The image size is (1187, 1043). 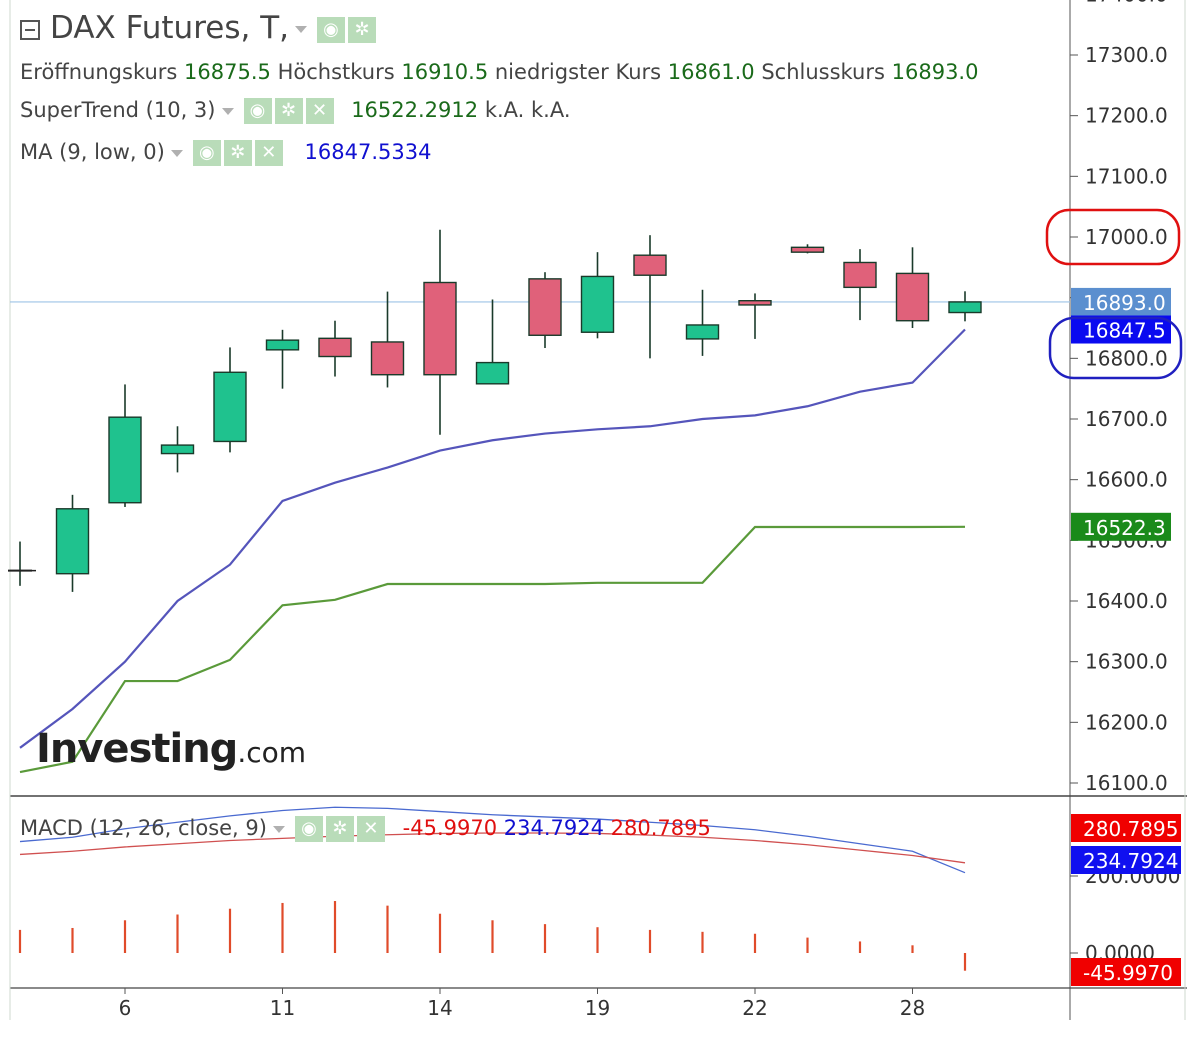 What do you see at coordinates (1124, 303) in the screenshot?
I see `price-tag-label: 16893.0` at bounding box center [1124, 303].